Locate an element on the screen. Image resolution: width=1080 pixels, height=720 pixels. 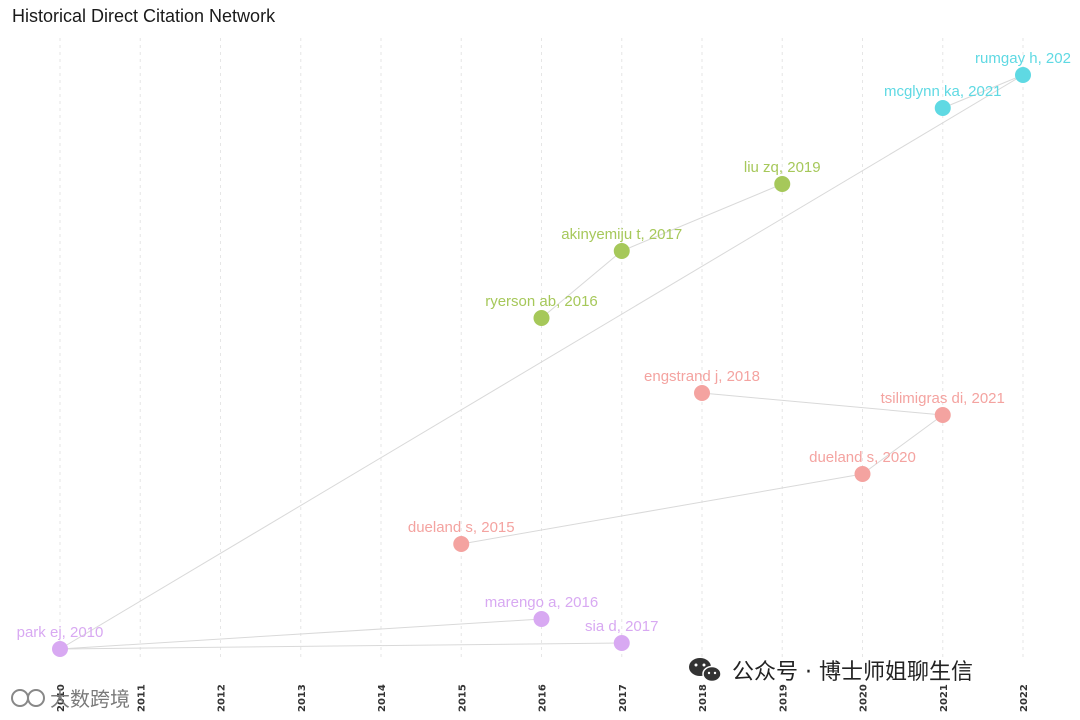
x-tick-label: 2022 is located at coordinates (1024, 698).